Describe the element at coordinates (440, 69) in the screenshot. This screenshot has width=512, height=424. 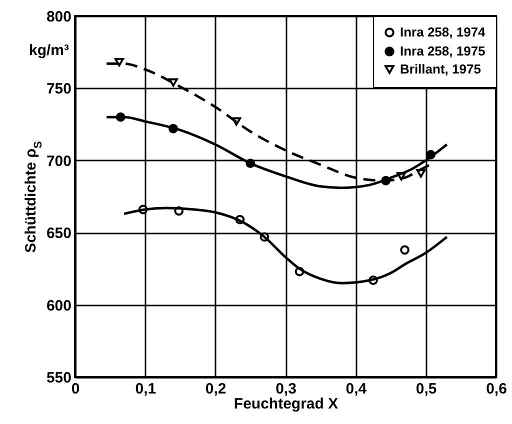
I see `legend-label: Brillant, 1975` at that location.